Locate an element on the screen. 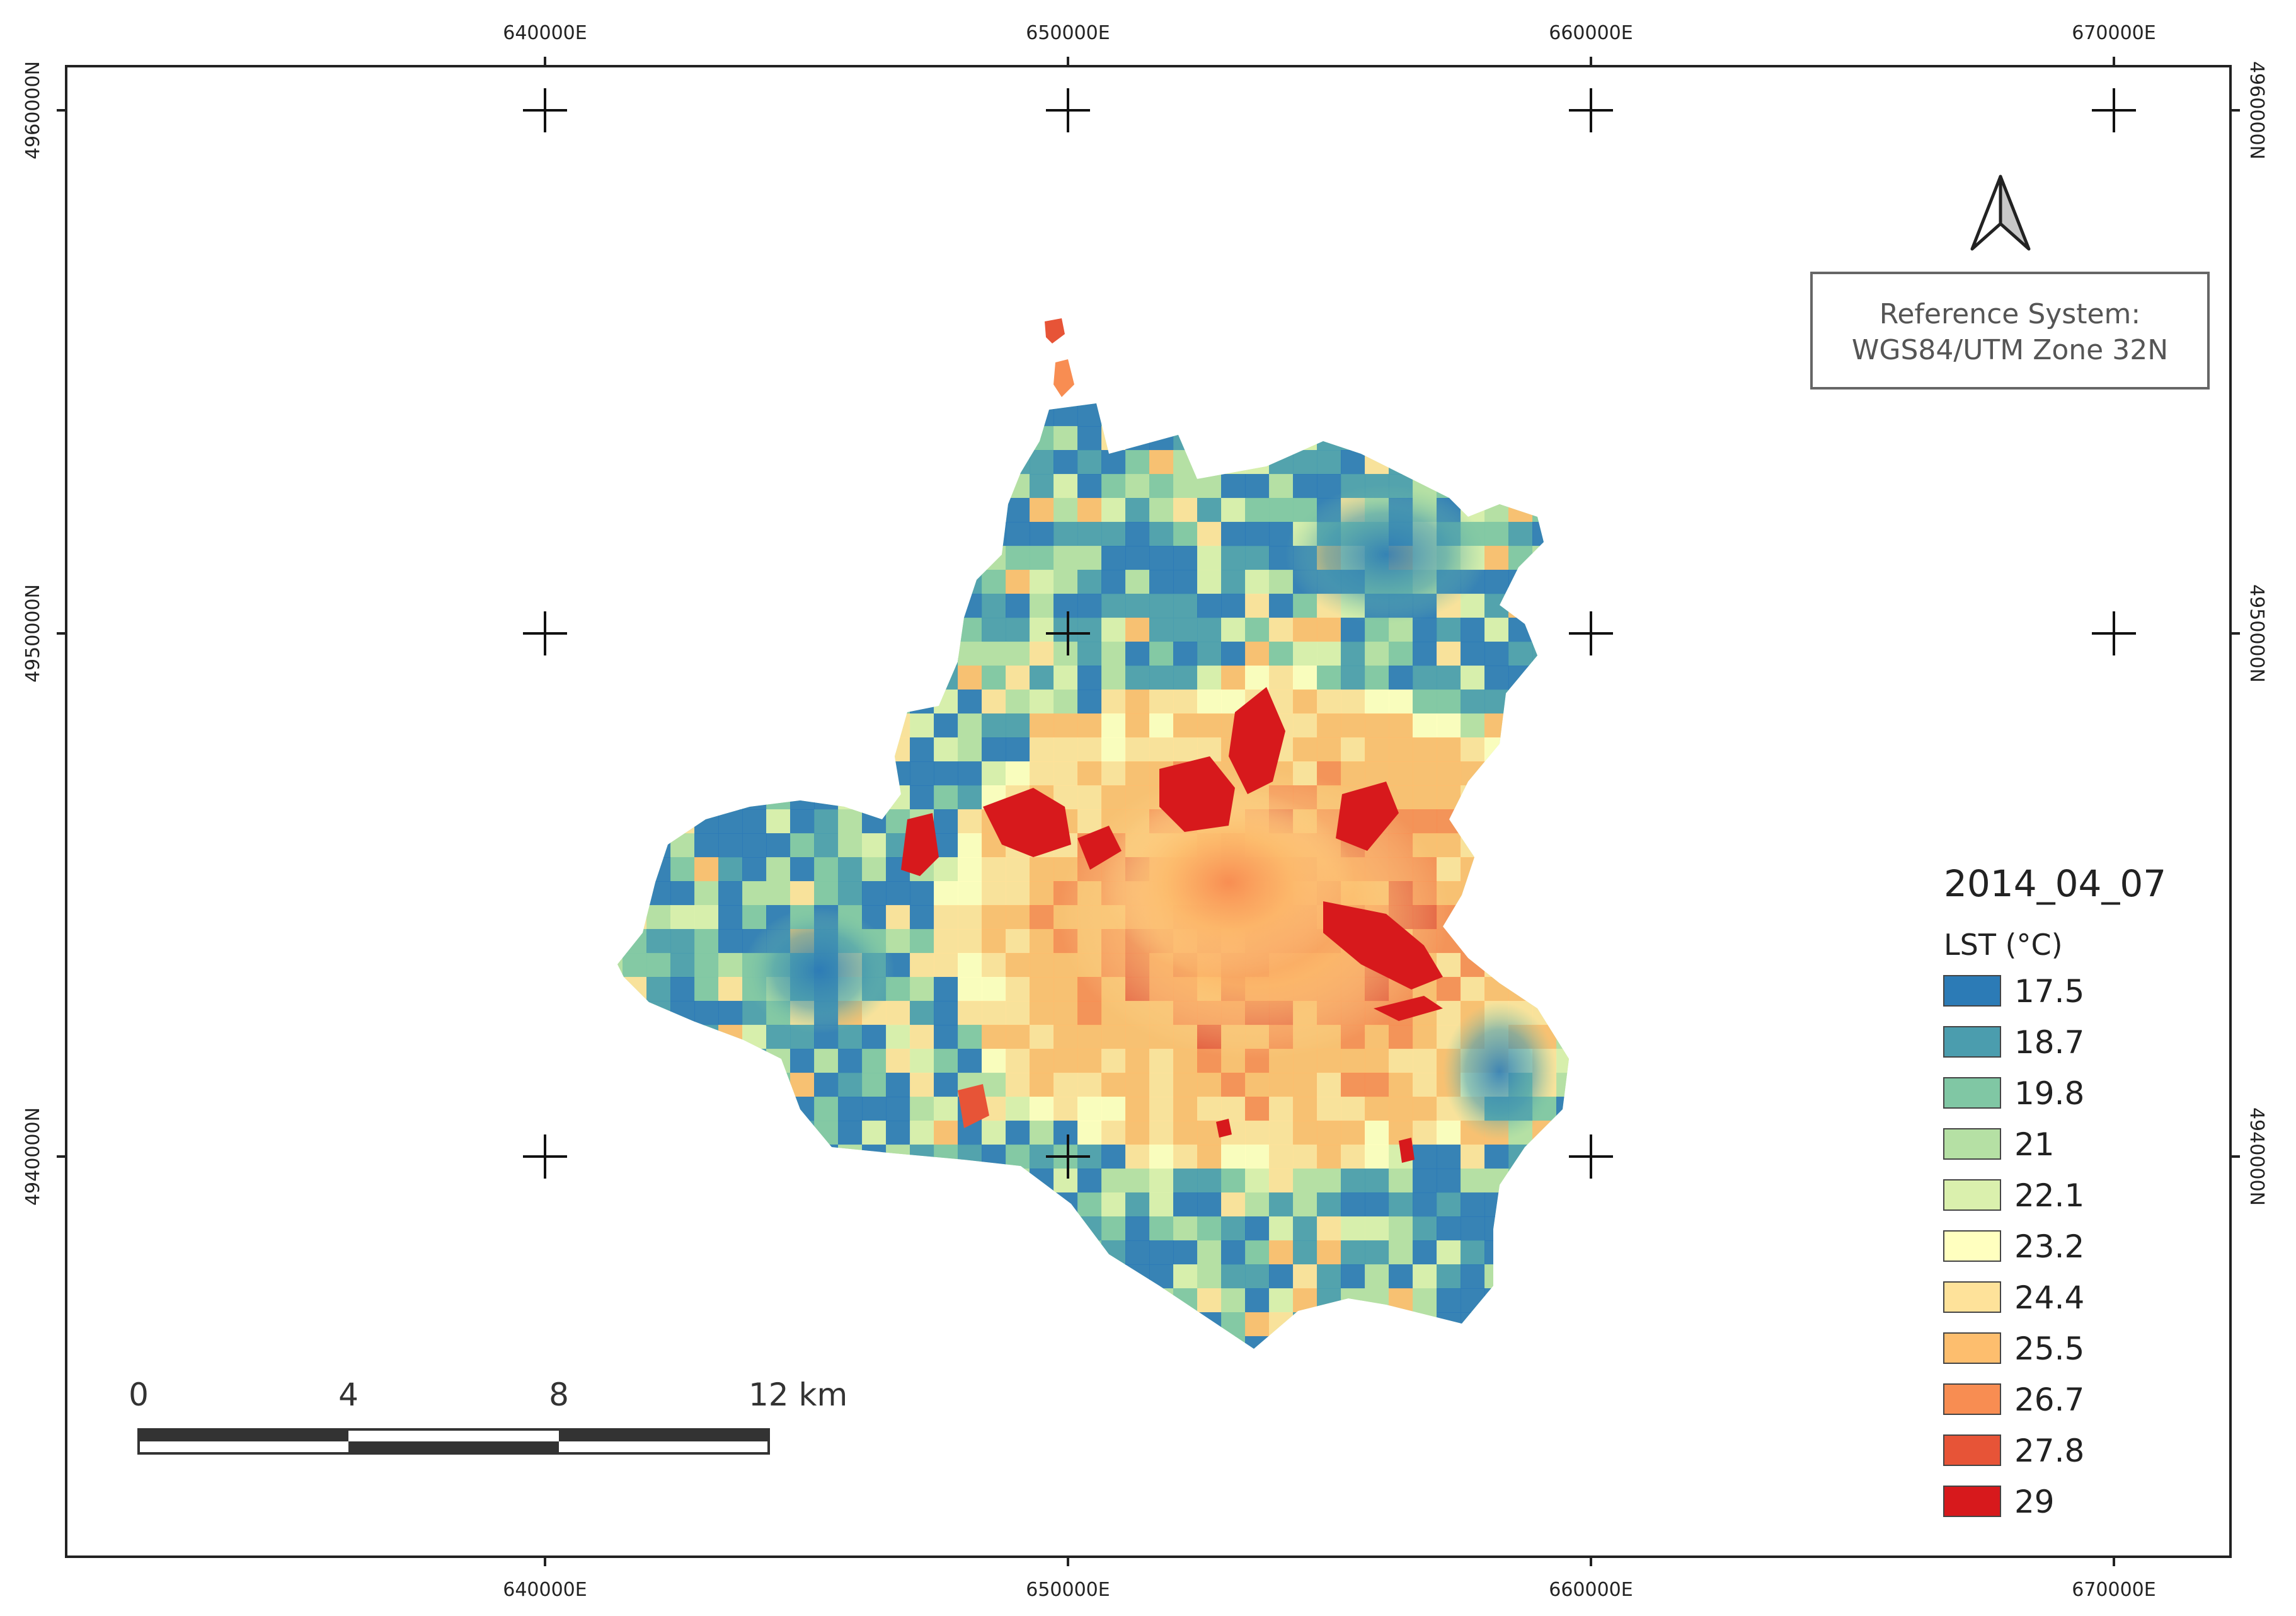 Image resolution: width=2296 pixels, height=1616 pixels. x-label-top-670000: 670000E is located at coordinates (2113, 33).